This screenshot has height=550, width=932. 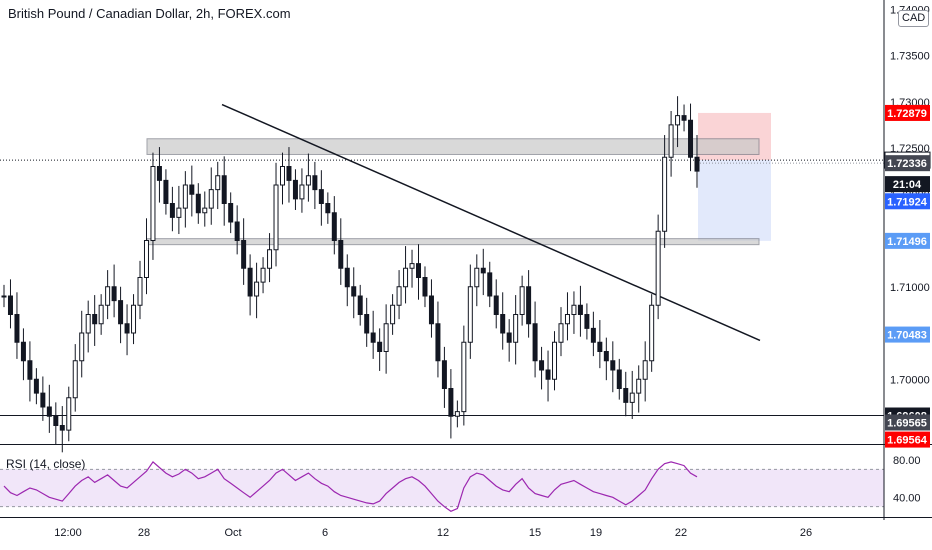 I want to click on price-tick-label: 1.71000, so click(x=910, y=288).